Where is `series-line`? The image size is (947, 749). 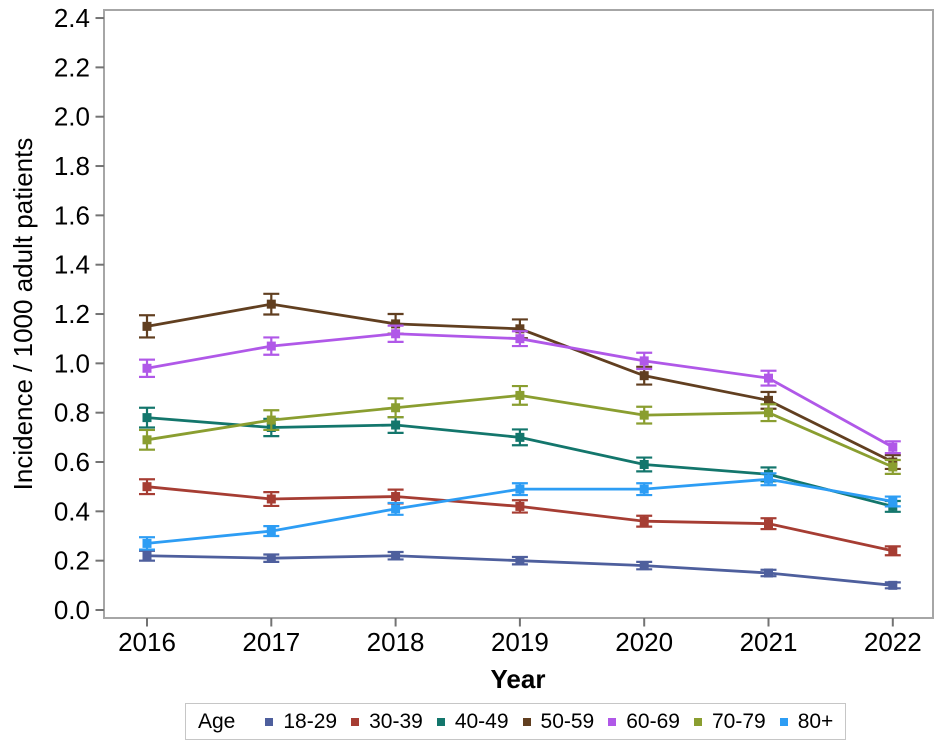
series-line is located at coordinates (520, 519).